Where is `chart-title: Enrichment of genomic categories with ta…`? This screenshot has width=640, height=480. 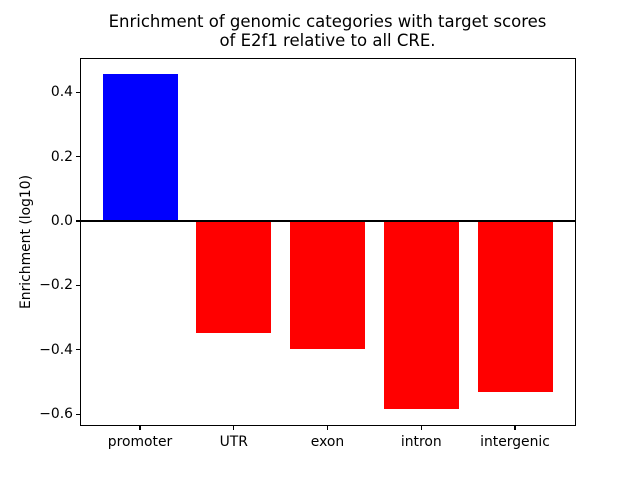
chart-title: Enrichment of genomic categories with ta… is located at coordinates (327, 31).